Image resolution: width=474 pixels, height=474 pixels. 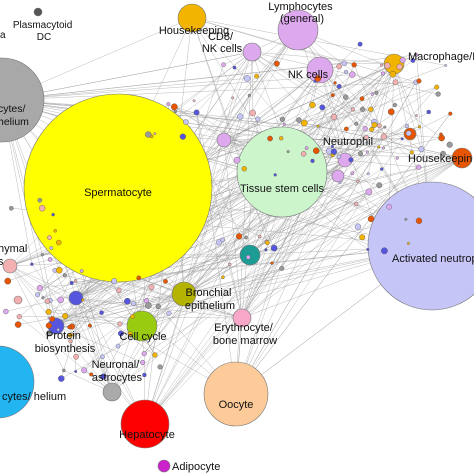 I want to click on cluster-node-housekeeping-right, so click(x=462, y=158).